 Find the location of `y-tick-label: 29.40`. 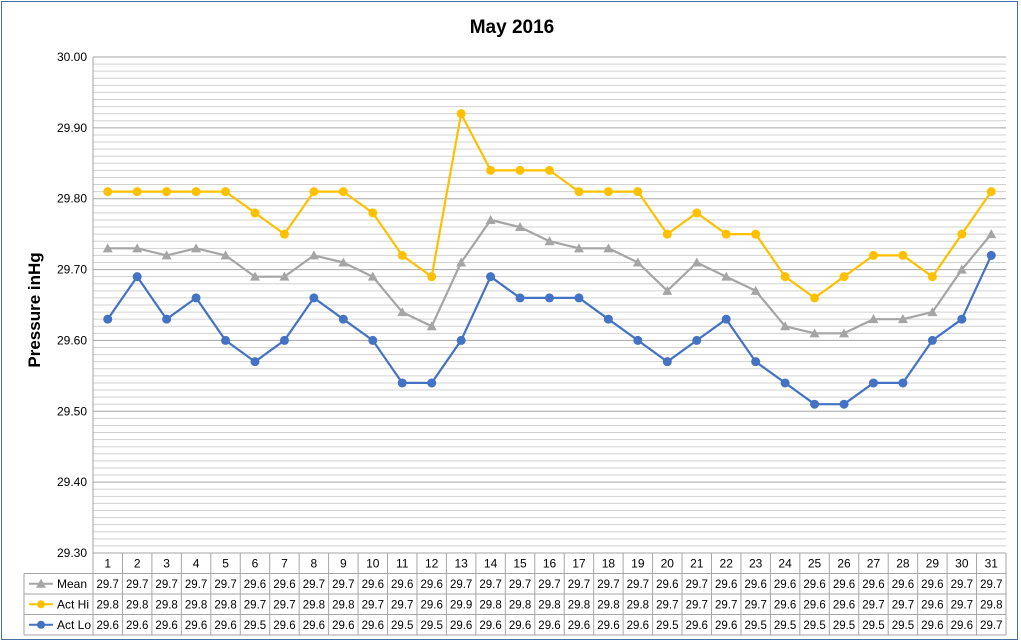

y-tick-label: 29.40 is located at coordinates (72, 482).